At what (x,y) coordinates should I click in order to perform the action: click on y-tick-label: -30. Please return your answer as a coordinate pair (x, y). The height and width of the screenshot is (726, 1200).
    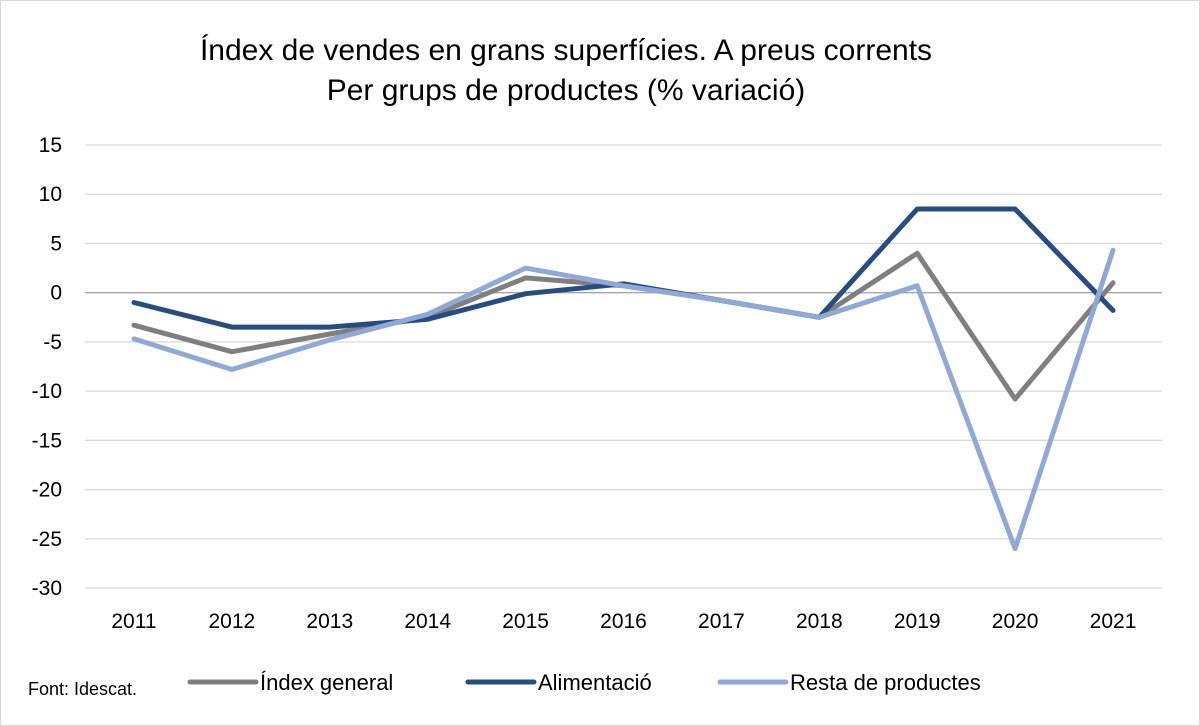
    Looking at the image, I should click on (47, 588).